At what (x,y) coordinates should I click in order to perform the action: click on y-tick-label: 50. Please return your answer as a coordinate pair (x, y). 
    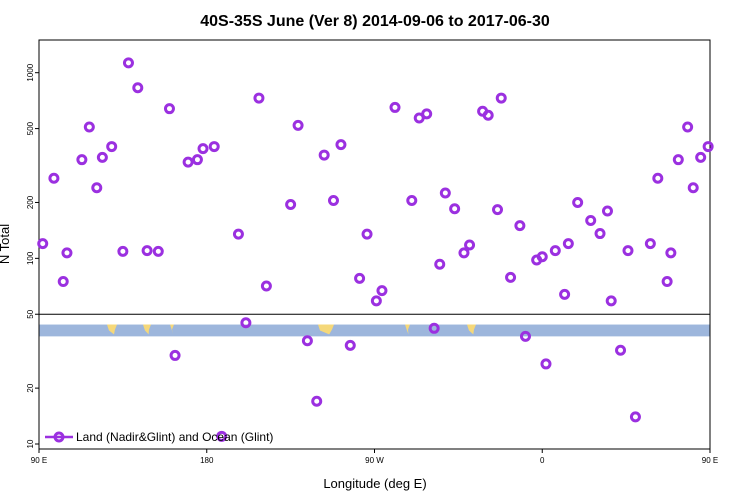
    Looking at the image, I should click on (30, 313).